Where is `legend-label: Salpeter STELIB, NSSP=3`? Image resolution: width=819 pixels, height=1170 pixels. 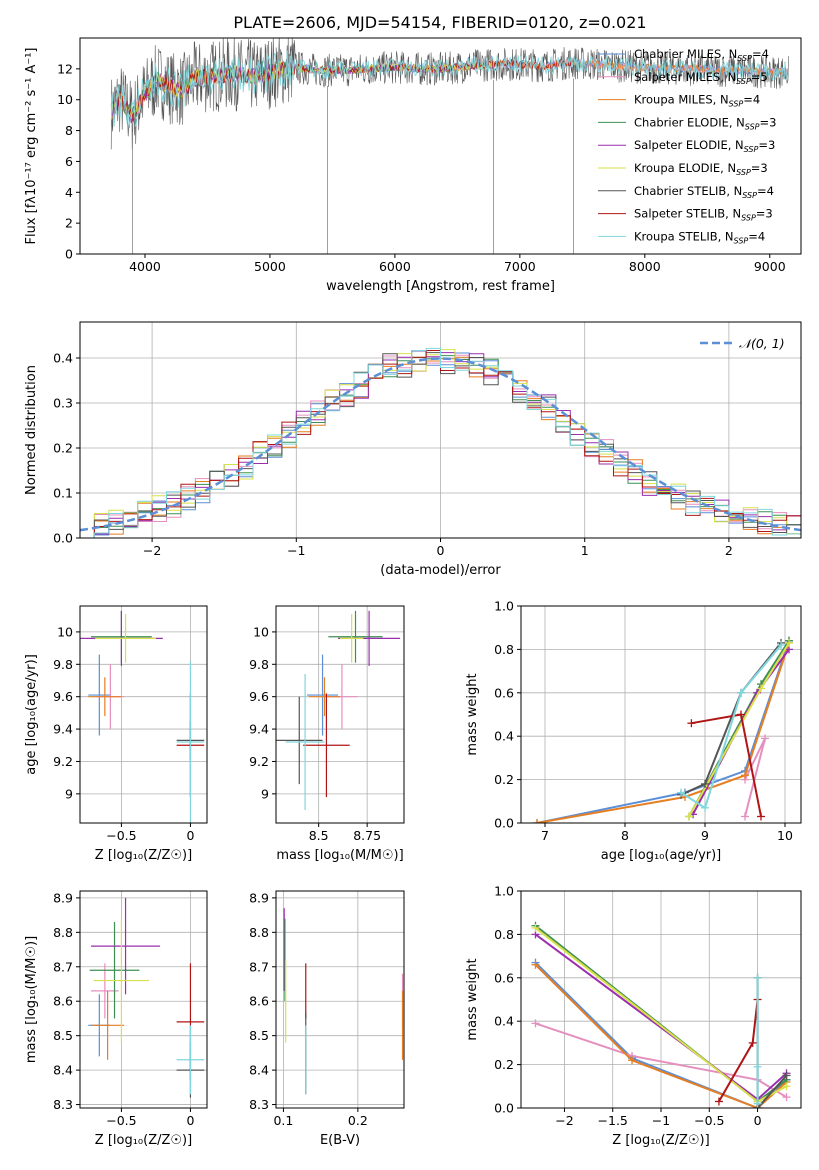 legend-label: Salpeter STELIB, NSSP=3 is located at coordinates (703, 215).